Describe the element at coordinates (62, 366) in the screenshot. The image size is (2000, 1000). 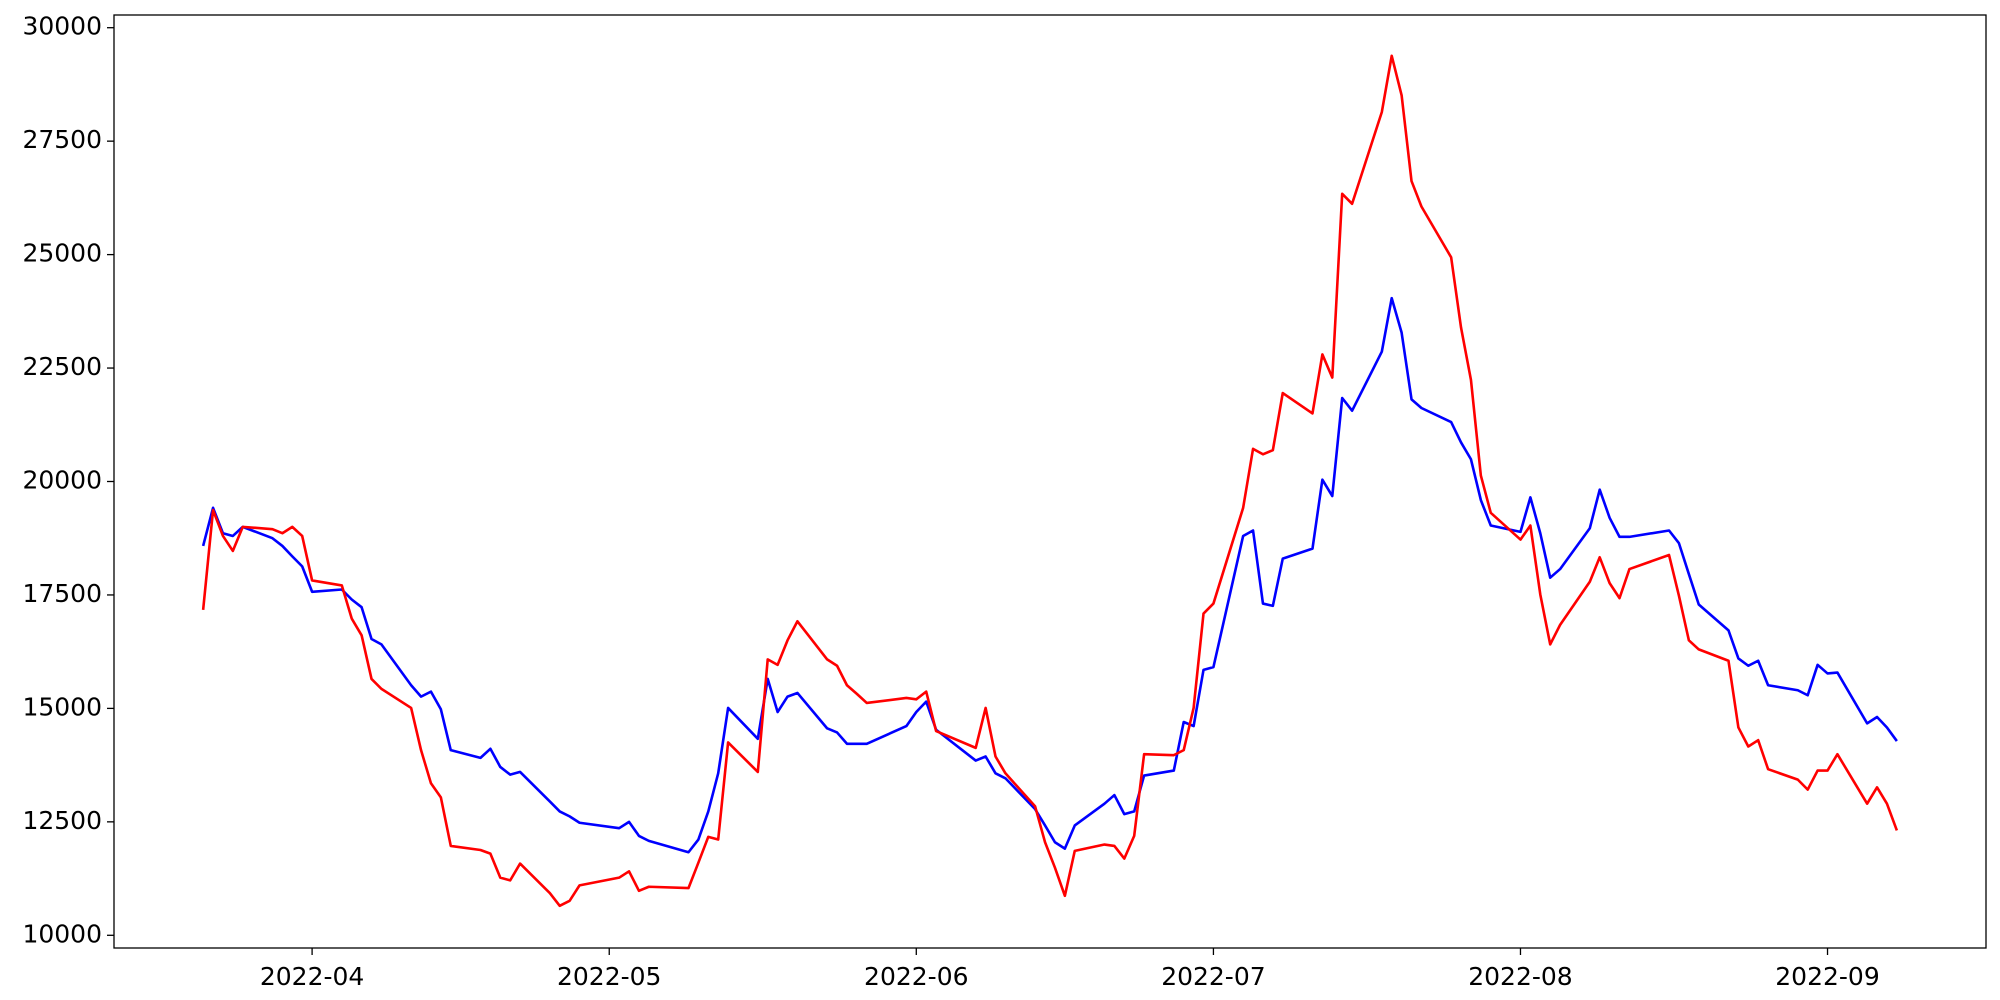
I see `y-tick-label: 22500` at that location.